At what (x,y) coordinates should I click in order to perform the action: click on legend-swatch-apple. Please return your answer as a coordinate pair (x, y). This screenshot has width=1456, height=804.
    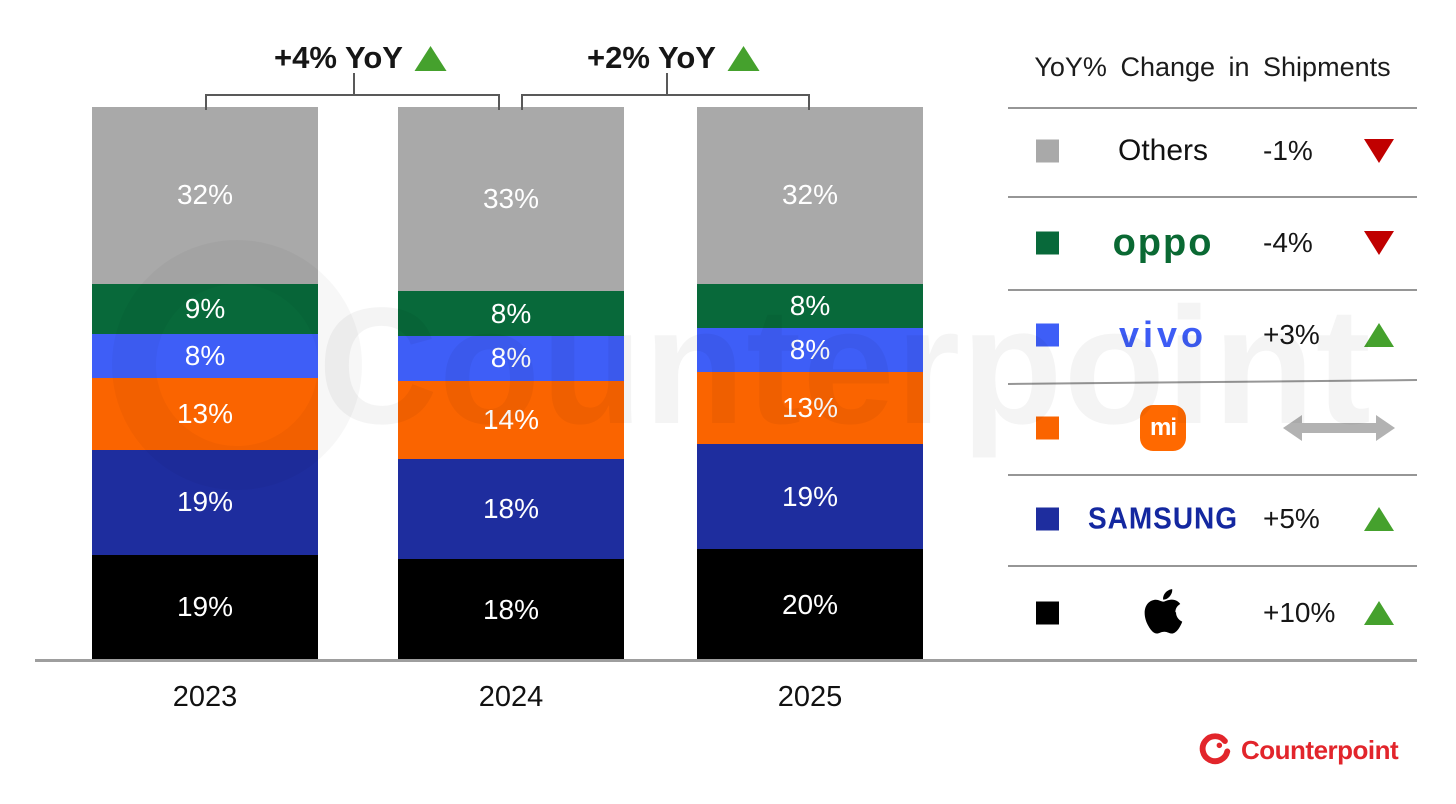
    Looking at the image, I should click on (1047, 613).